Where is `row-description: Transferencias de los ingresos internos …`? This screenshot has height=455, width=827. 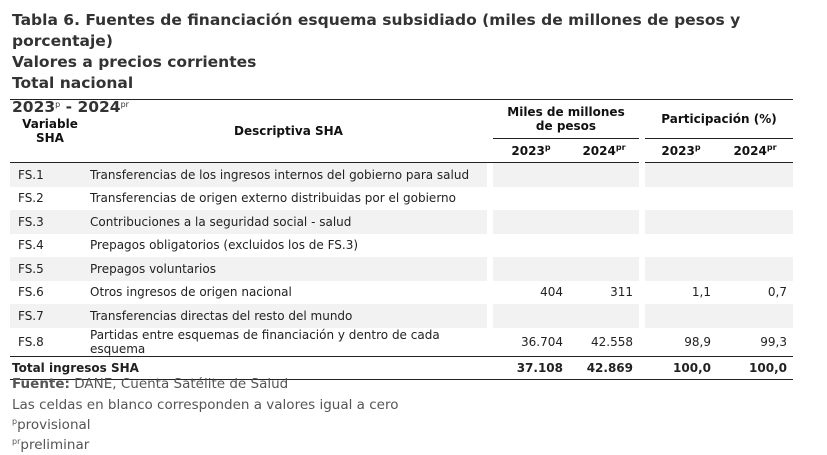 row-description: Transferencias de los ingresos internos … is located at coordinates (288, 174).